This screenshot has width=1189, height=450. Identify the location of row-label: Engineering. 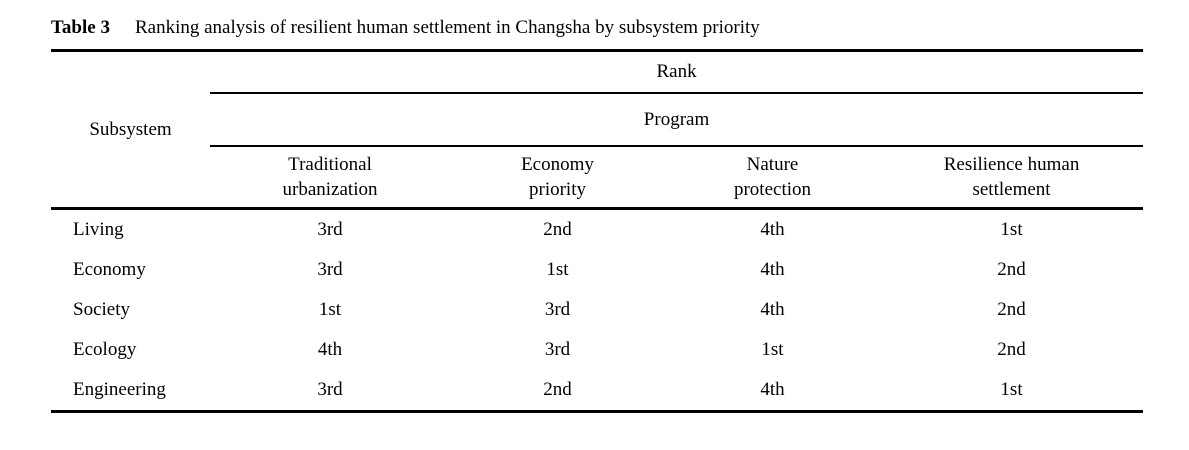
(119, 389).